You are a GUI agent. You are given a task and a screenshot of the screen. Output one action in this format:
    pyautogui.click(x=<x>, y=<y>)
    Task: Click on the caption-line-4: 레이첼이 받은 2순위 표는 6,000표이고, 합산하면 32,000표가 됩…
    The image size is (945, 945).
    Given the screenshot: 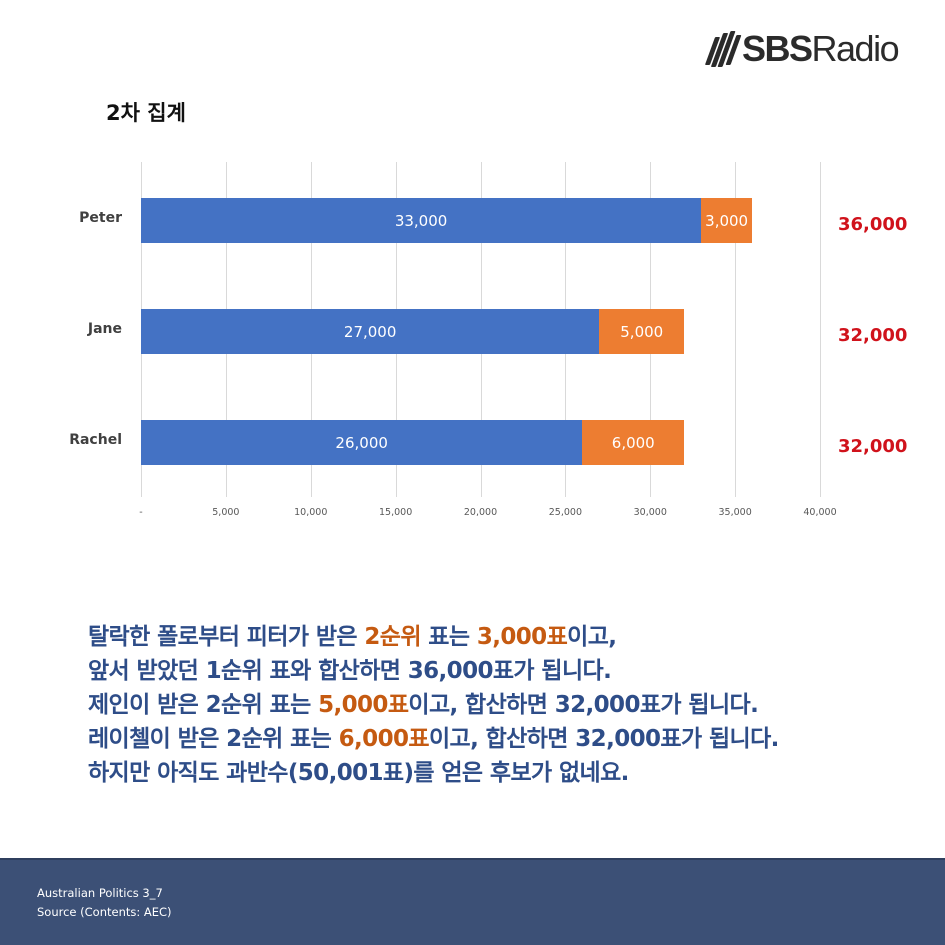 What is the action you would take?
    pyautogui.click(x=433, y=739)
    